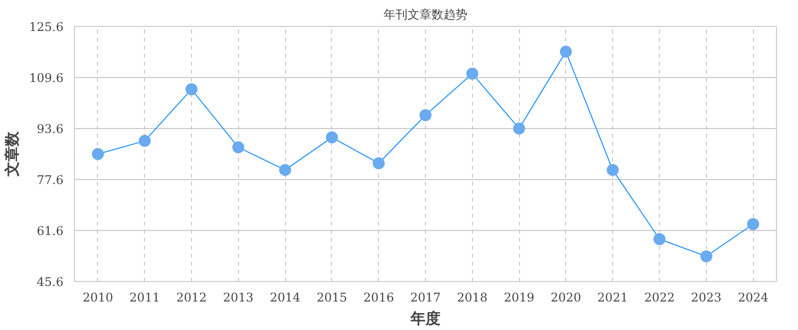  Describe the element at coordinates (50, 231) in the screenshot. I see `y-tick-label: 61.6` at that location.